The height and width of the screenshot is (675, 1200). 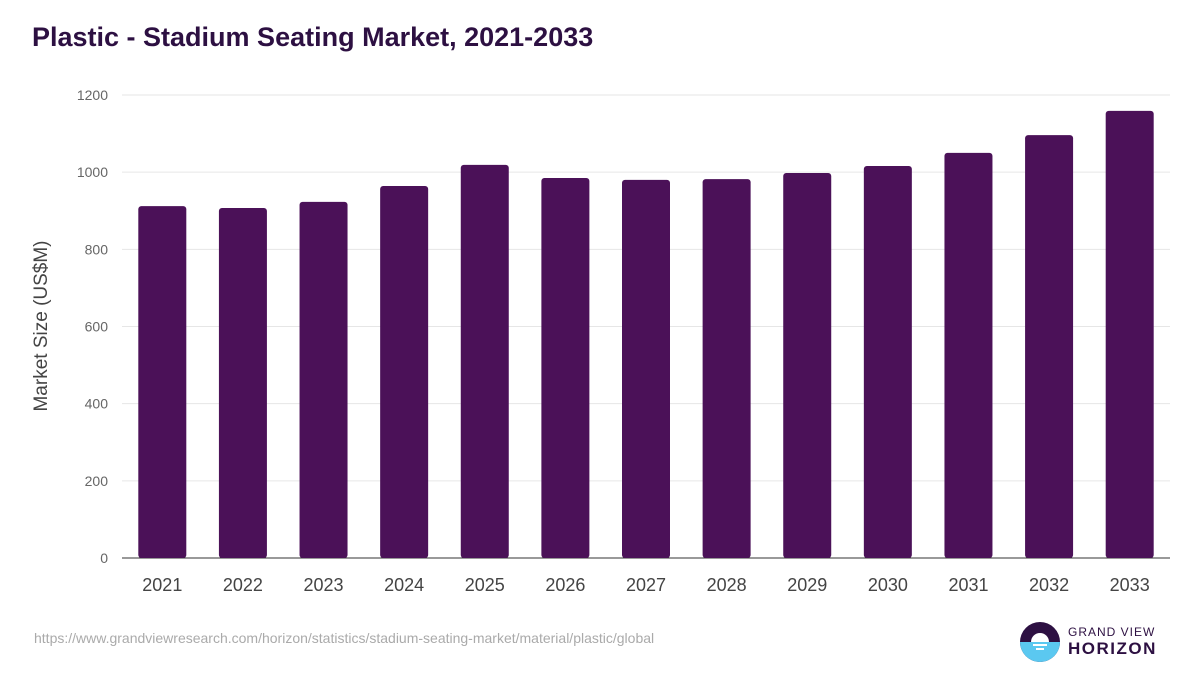 What do you see at coordinates (1112, 648) in the screenshot?
I see `logo-line2: HORIZON` at bounding box center [1112, 648].